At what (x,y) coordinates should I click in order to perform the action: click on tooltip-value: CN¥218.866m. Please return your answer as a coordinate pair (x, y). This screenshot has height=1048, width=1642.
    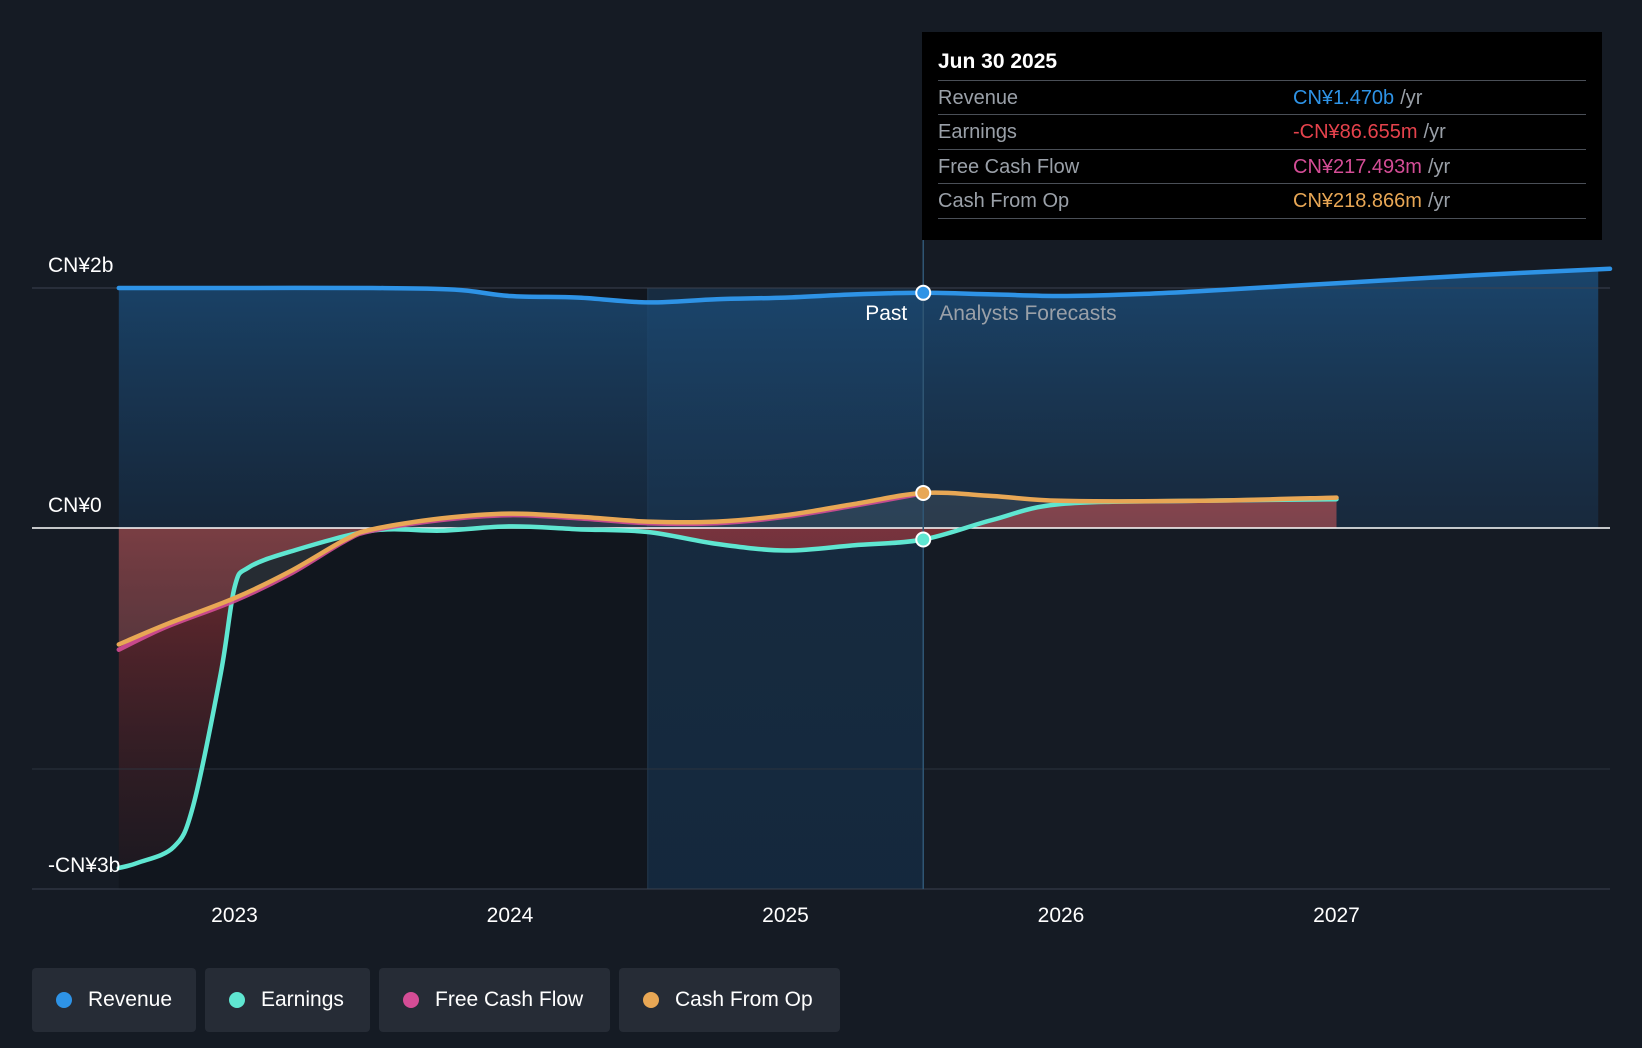
    Looking at the image, I should click on (1357, 201).